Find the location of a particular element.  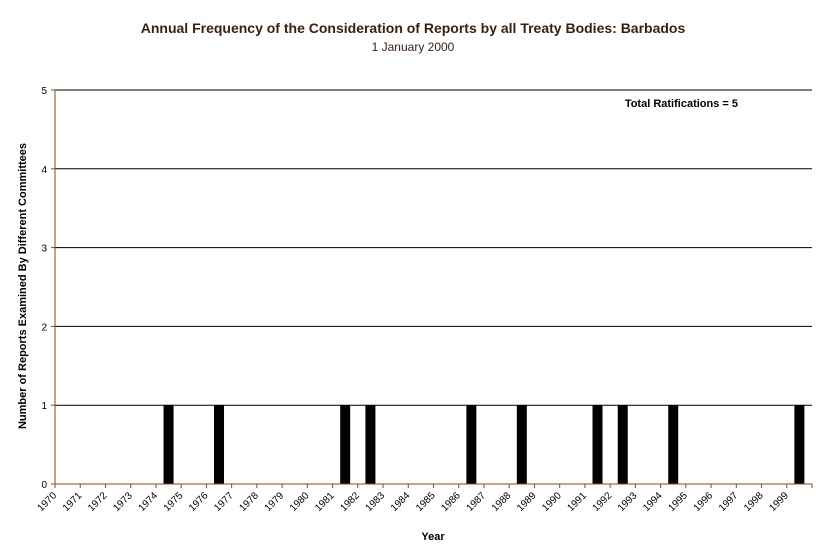

y-tick-label-5: 5 is located at coordinates (44, 91).